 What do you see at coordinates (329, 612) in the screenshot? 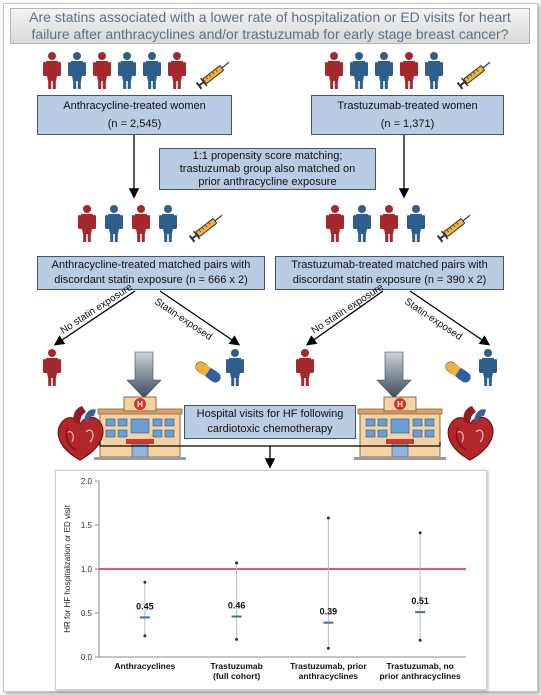
I see `hr-data-label: 0.39` at bounding box center [329, 612].